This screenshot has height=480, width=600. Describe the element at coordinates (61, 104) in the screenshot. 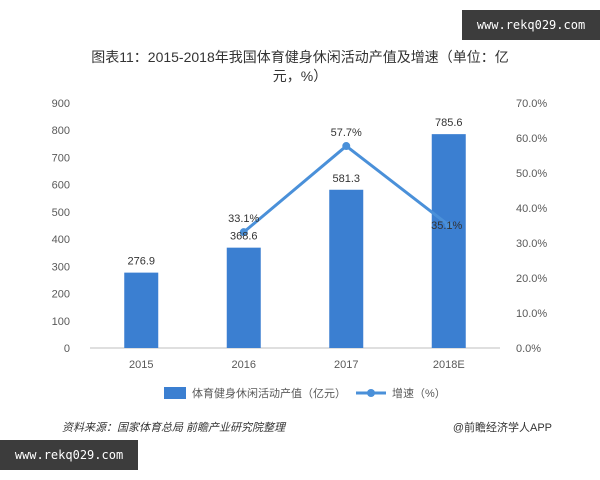

I see `y-left-tick-label: 900` at that location.